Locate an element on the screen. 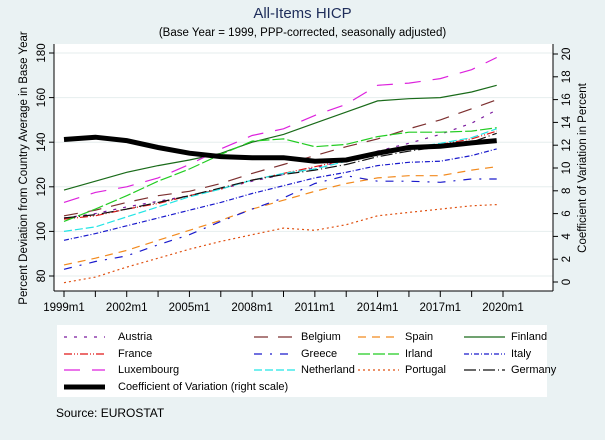 The width and height of the screenshot is (605, 440). legend-item: Finland is located at coordinates (518, 337).